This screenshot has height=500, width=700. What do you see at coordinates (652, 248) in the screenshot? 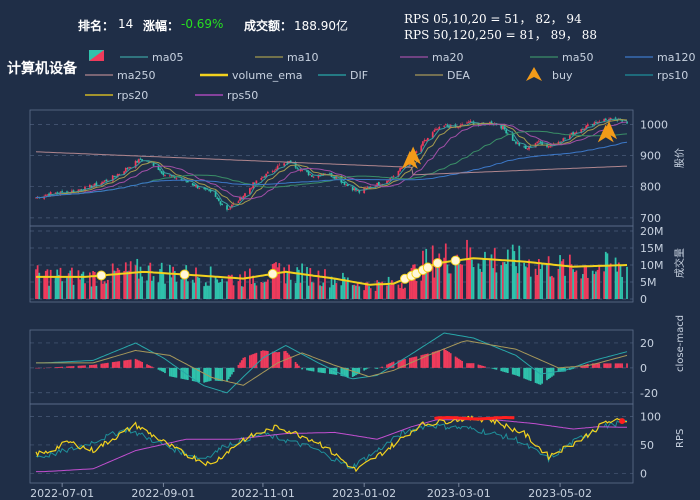
I see `volume-tick-label: 15M` at bounding box center [652, 248].